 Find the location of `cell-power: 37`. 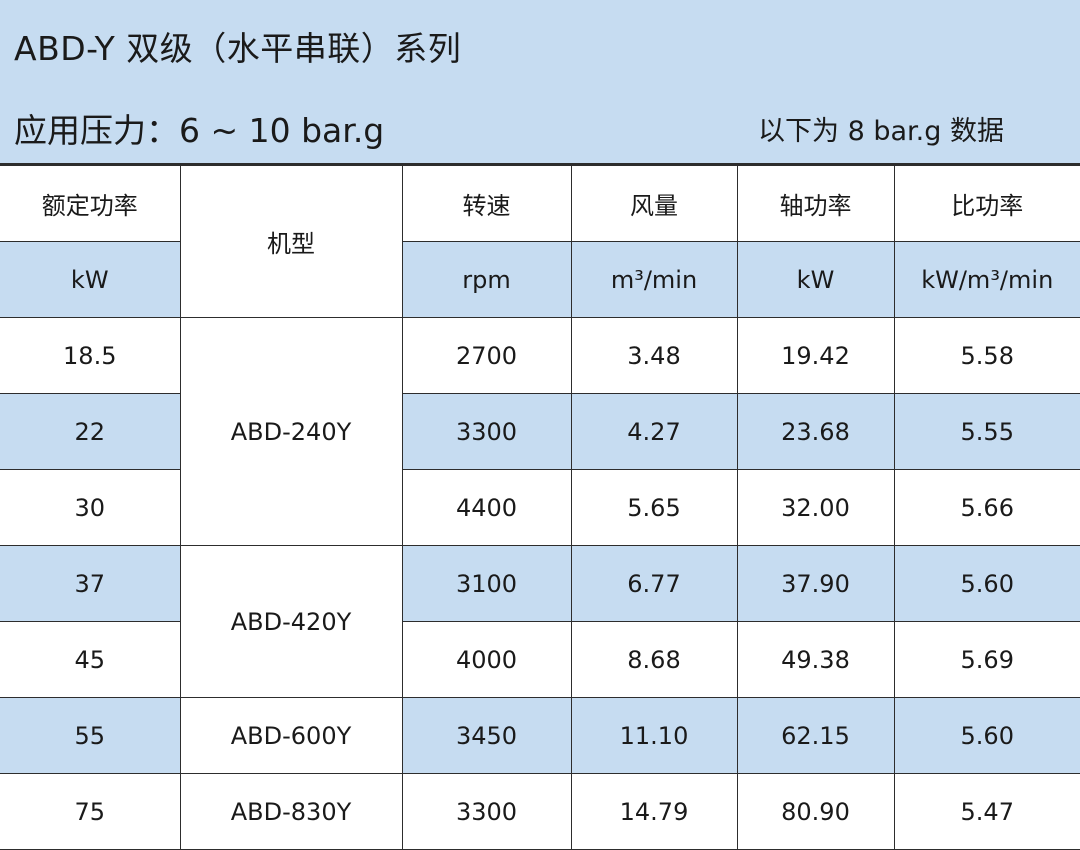

cell-power: 37 is located at coordinates (90, 583).